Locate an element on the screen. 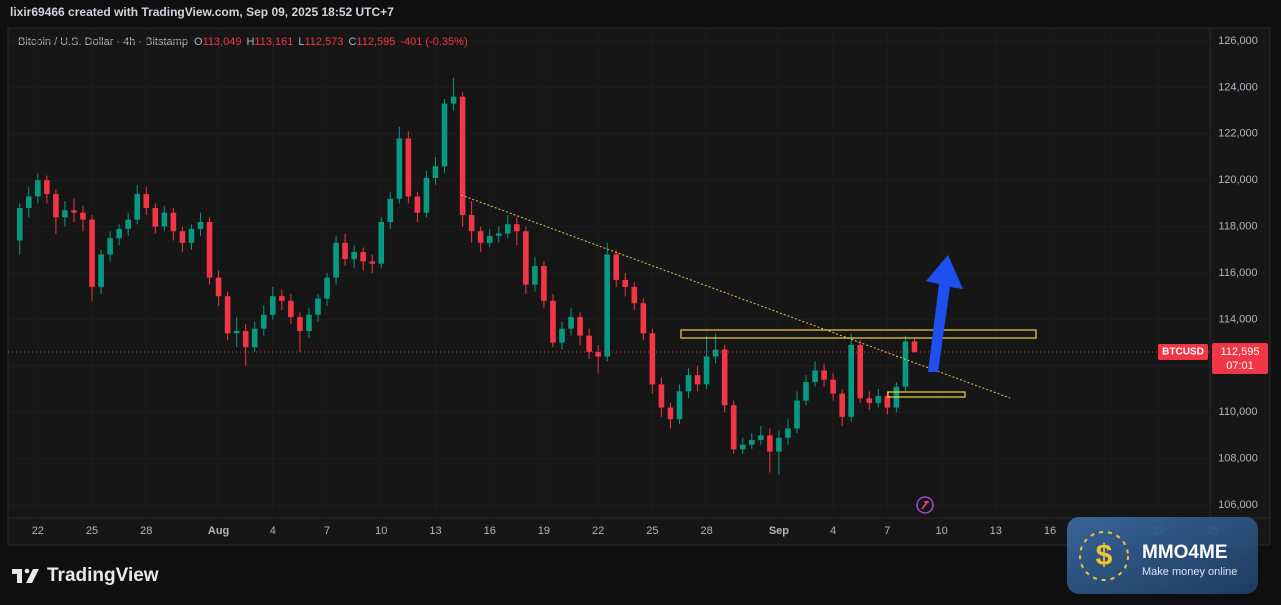  tv-logo-icon is located at coordinates (25, 575).